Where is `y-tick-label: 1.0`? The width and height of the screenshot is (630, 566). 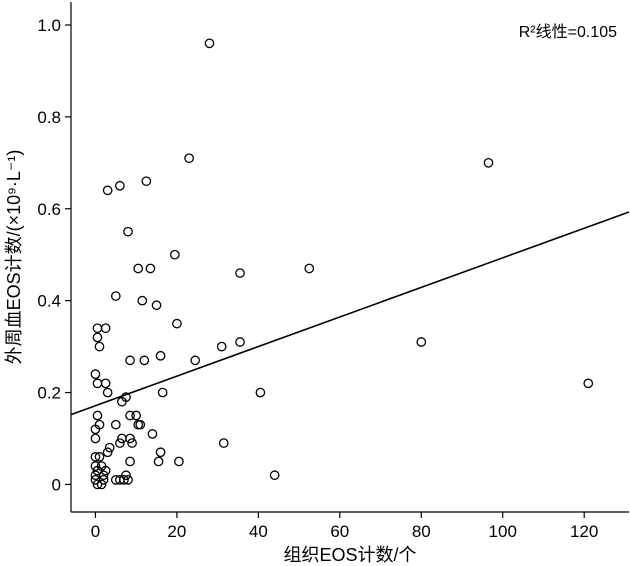 y-tick-label: 1.0 is located at coordinates (49, 25).